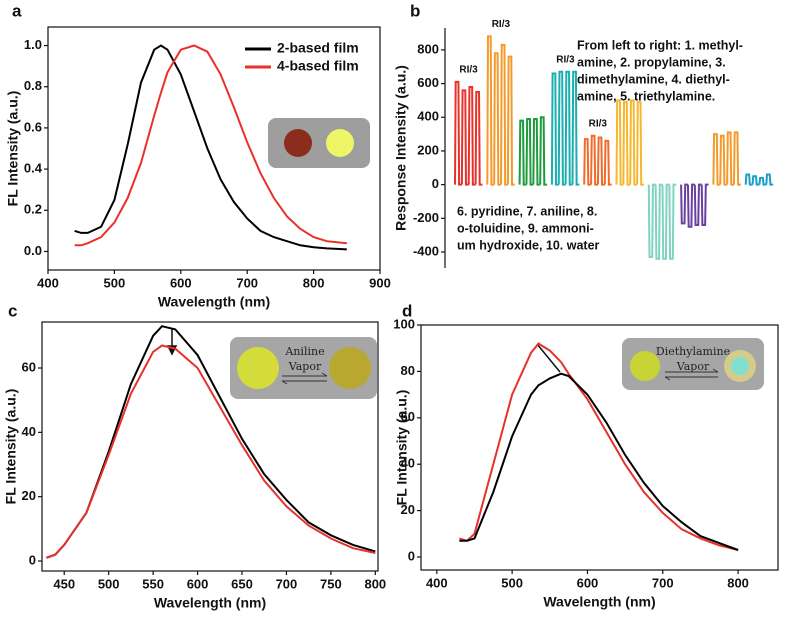  Describe the element at coordinates (653, 79) in the screenshot. I see `note-text: dimethylamine, 4. diethyl-` at that location.